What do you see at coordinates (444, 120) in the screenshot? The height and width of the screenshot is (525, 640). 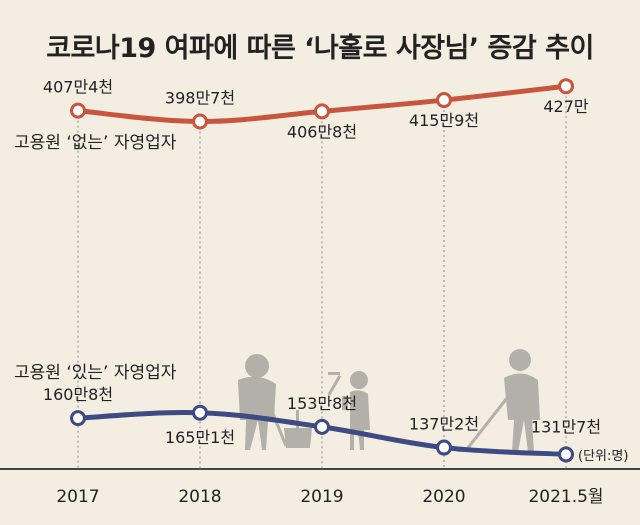 I see `data-label: 415만9천` at bounding box center [444, 120].